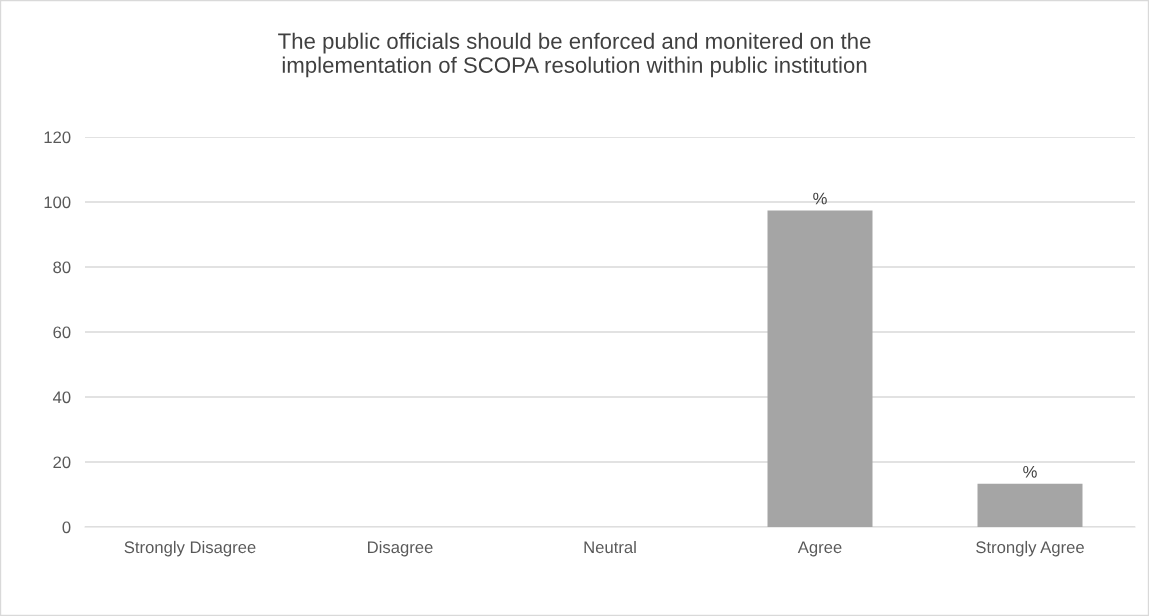 The height and width of the screenshot is (616, 1149). What do you see at coordinates (61, 397) in the screenshot?
I see `y-tick-label: 40` at bounding box center [61, 397].